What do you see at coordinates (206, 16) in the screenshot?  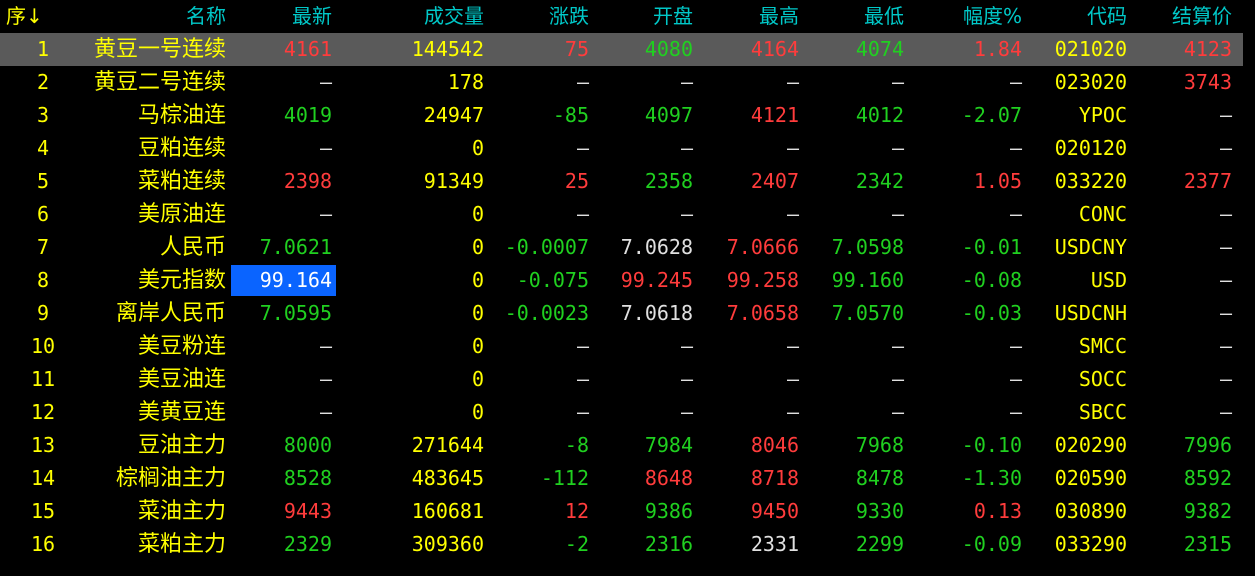 I see `column-header-name: 名称` at bounding box center [206, 16].